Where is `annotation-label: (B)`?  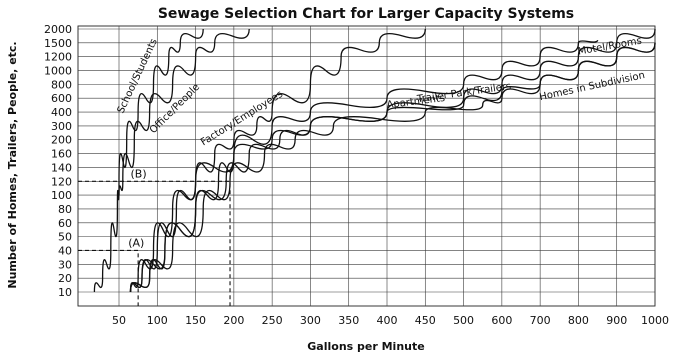 annotation-label: (B) is located at coordinates (138, 173).